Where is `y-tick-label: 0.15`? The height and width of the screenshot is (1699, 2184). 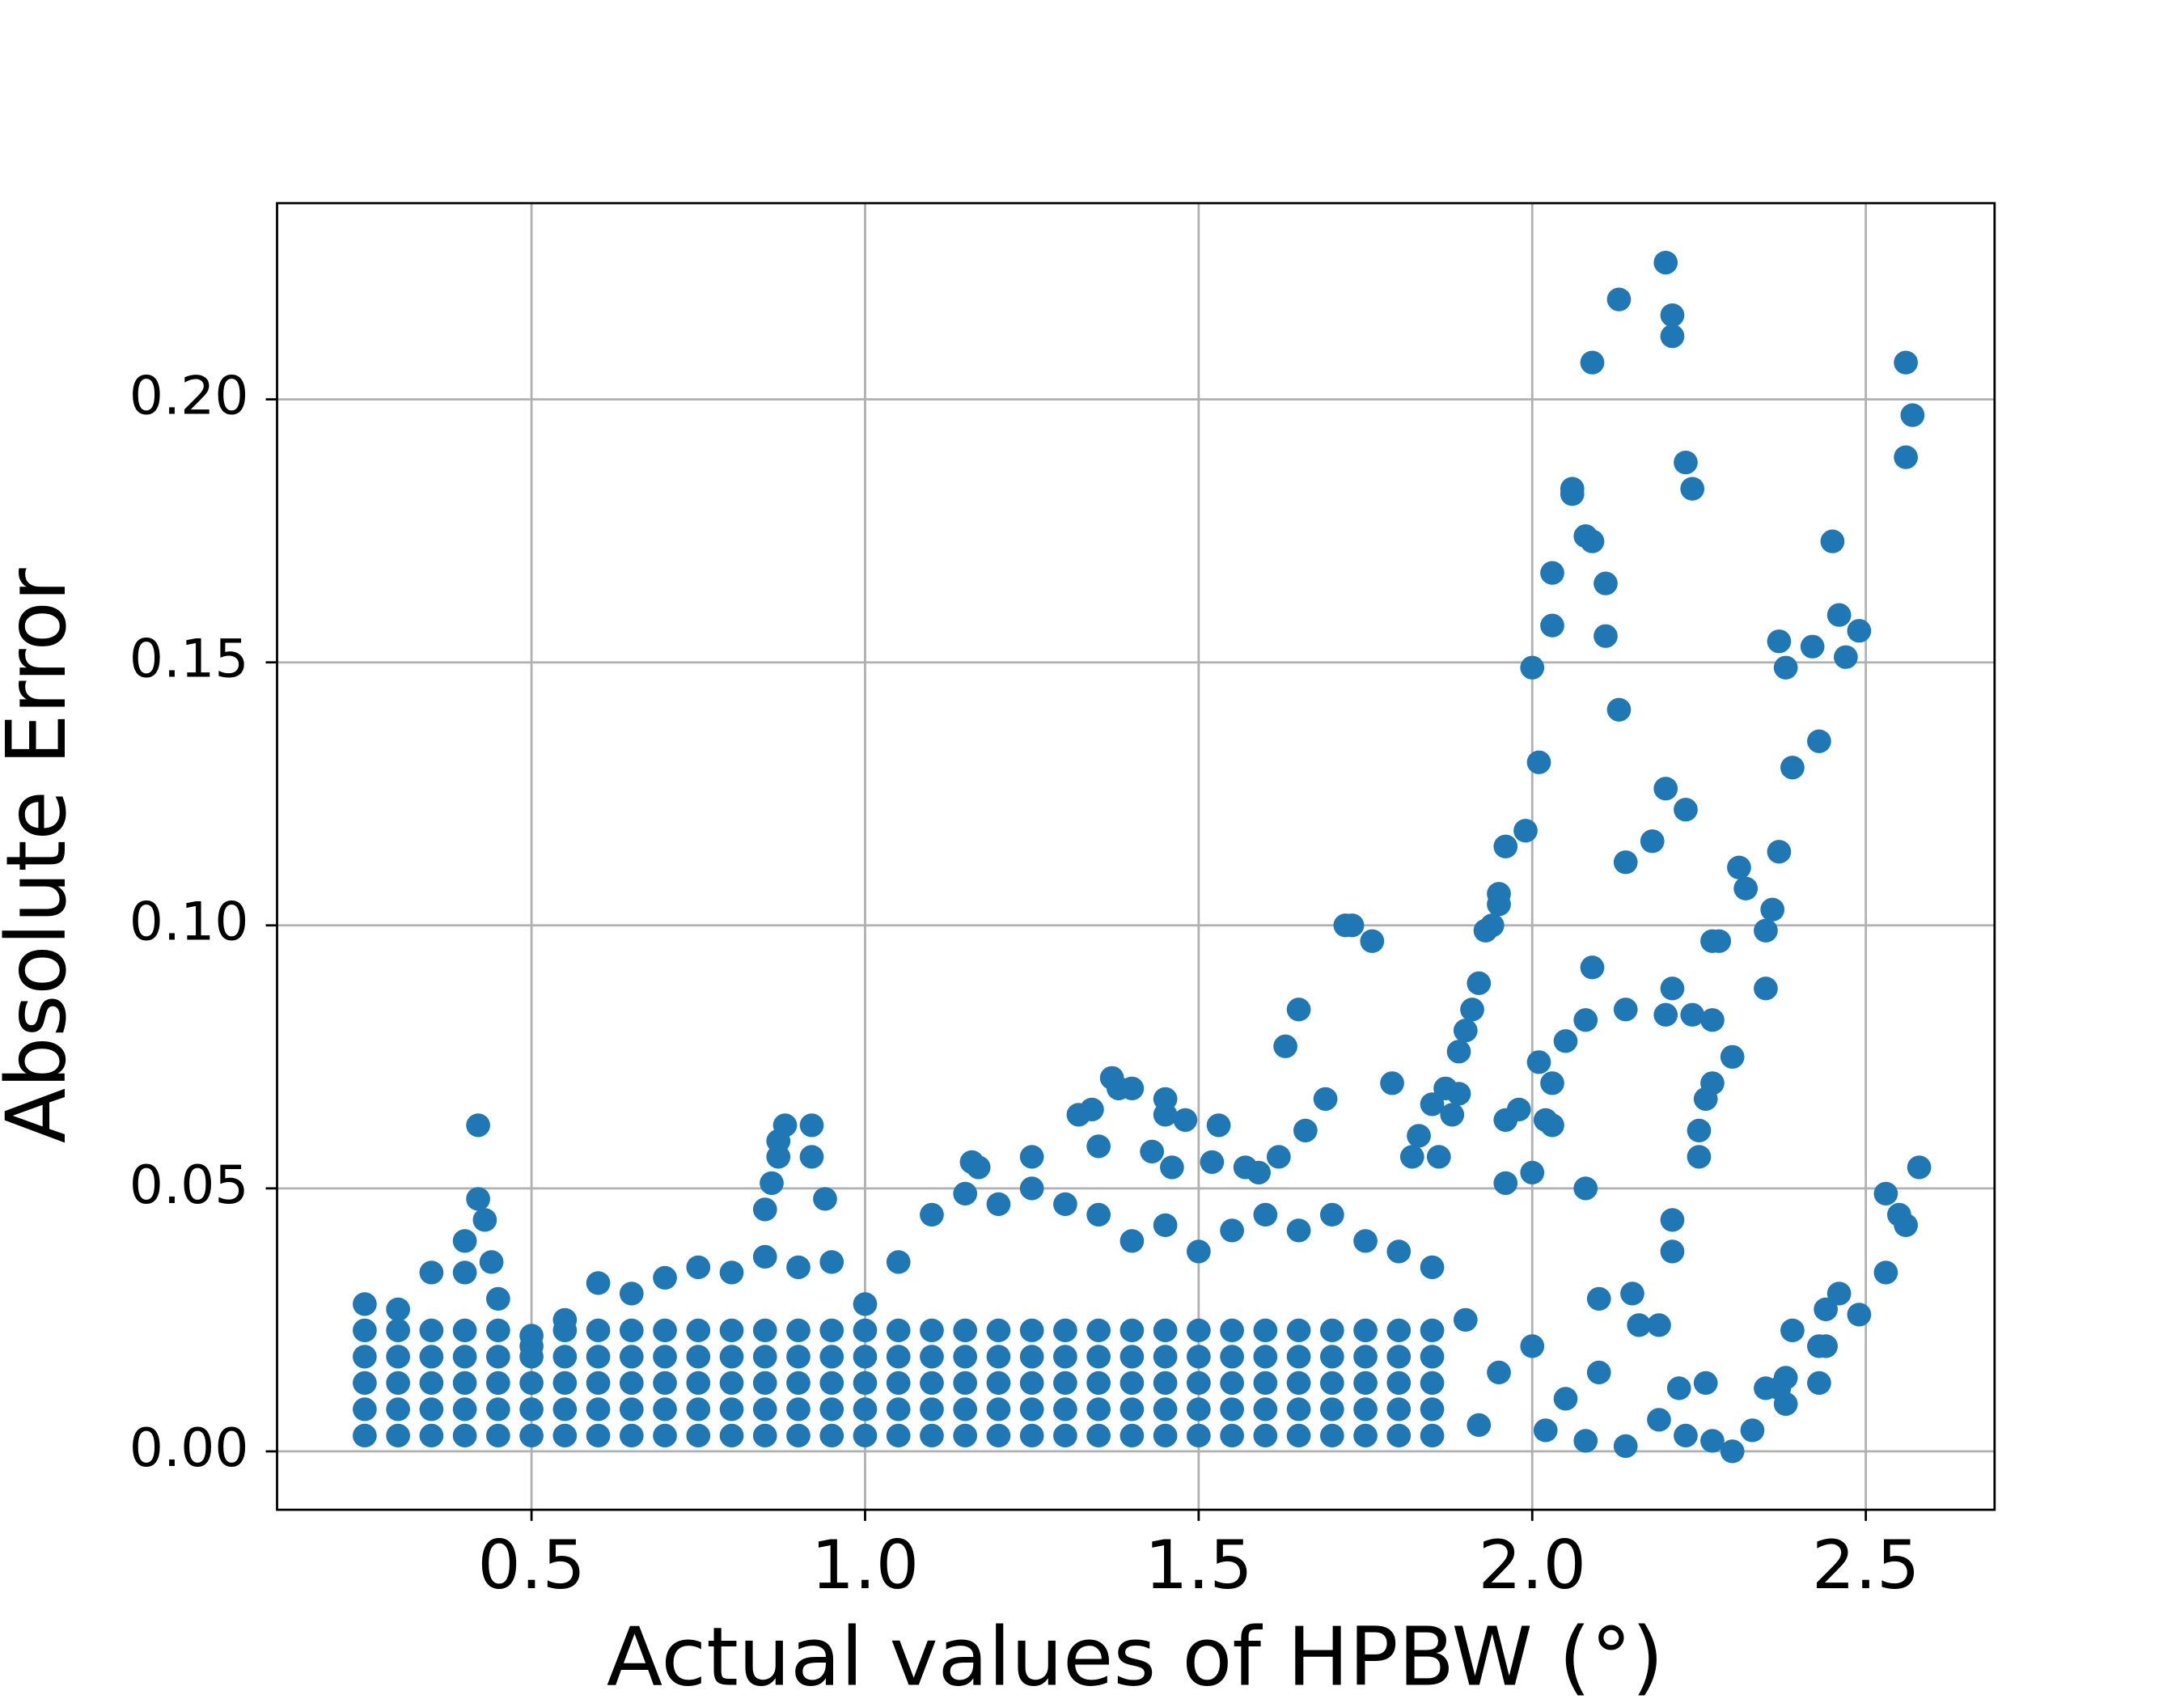
y-tick-label: 0.15 is located at coordinates (189, 658).